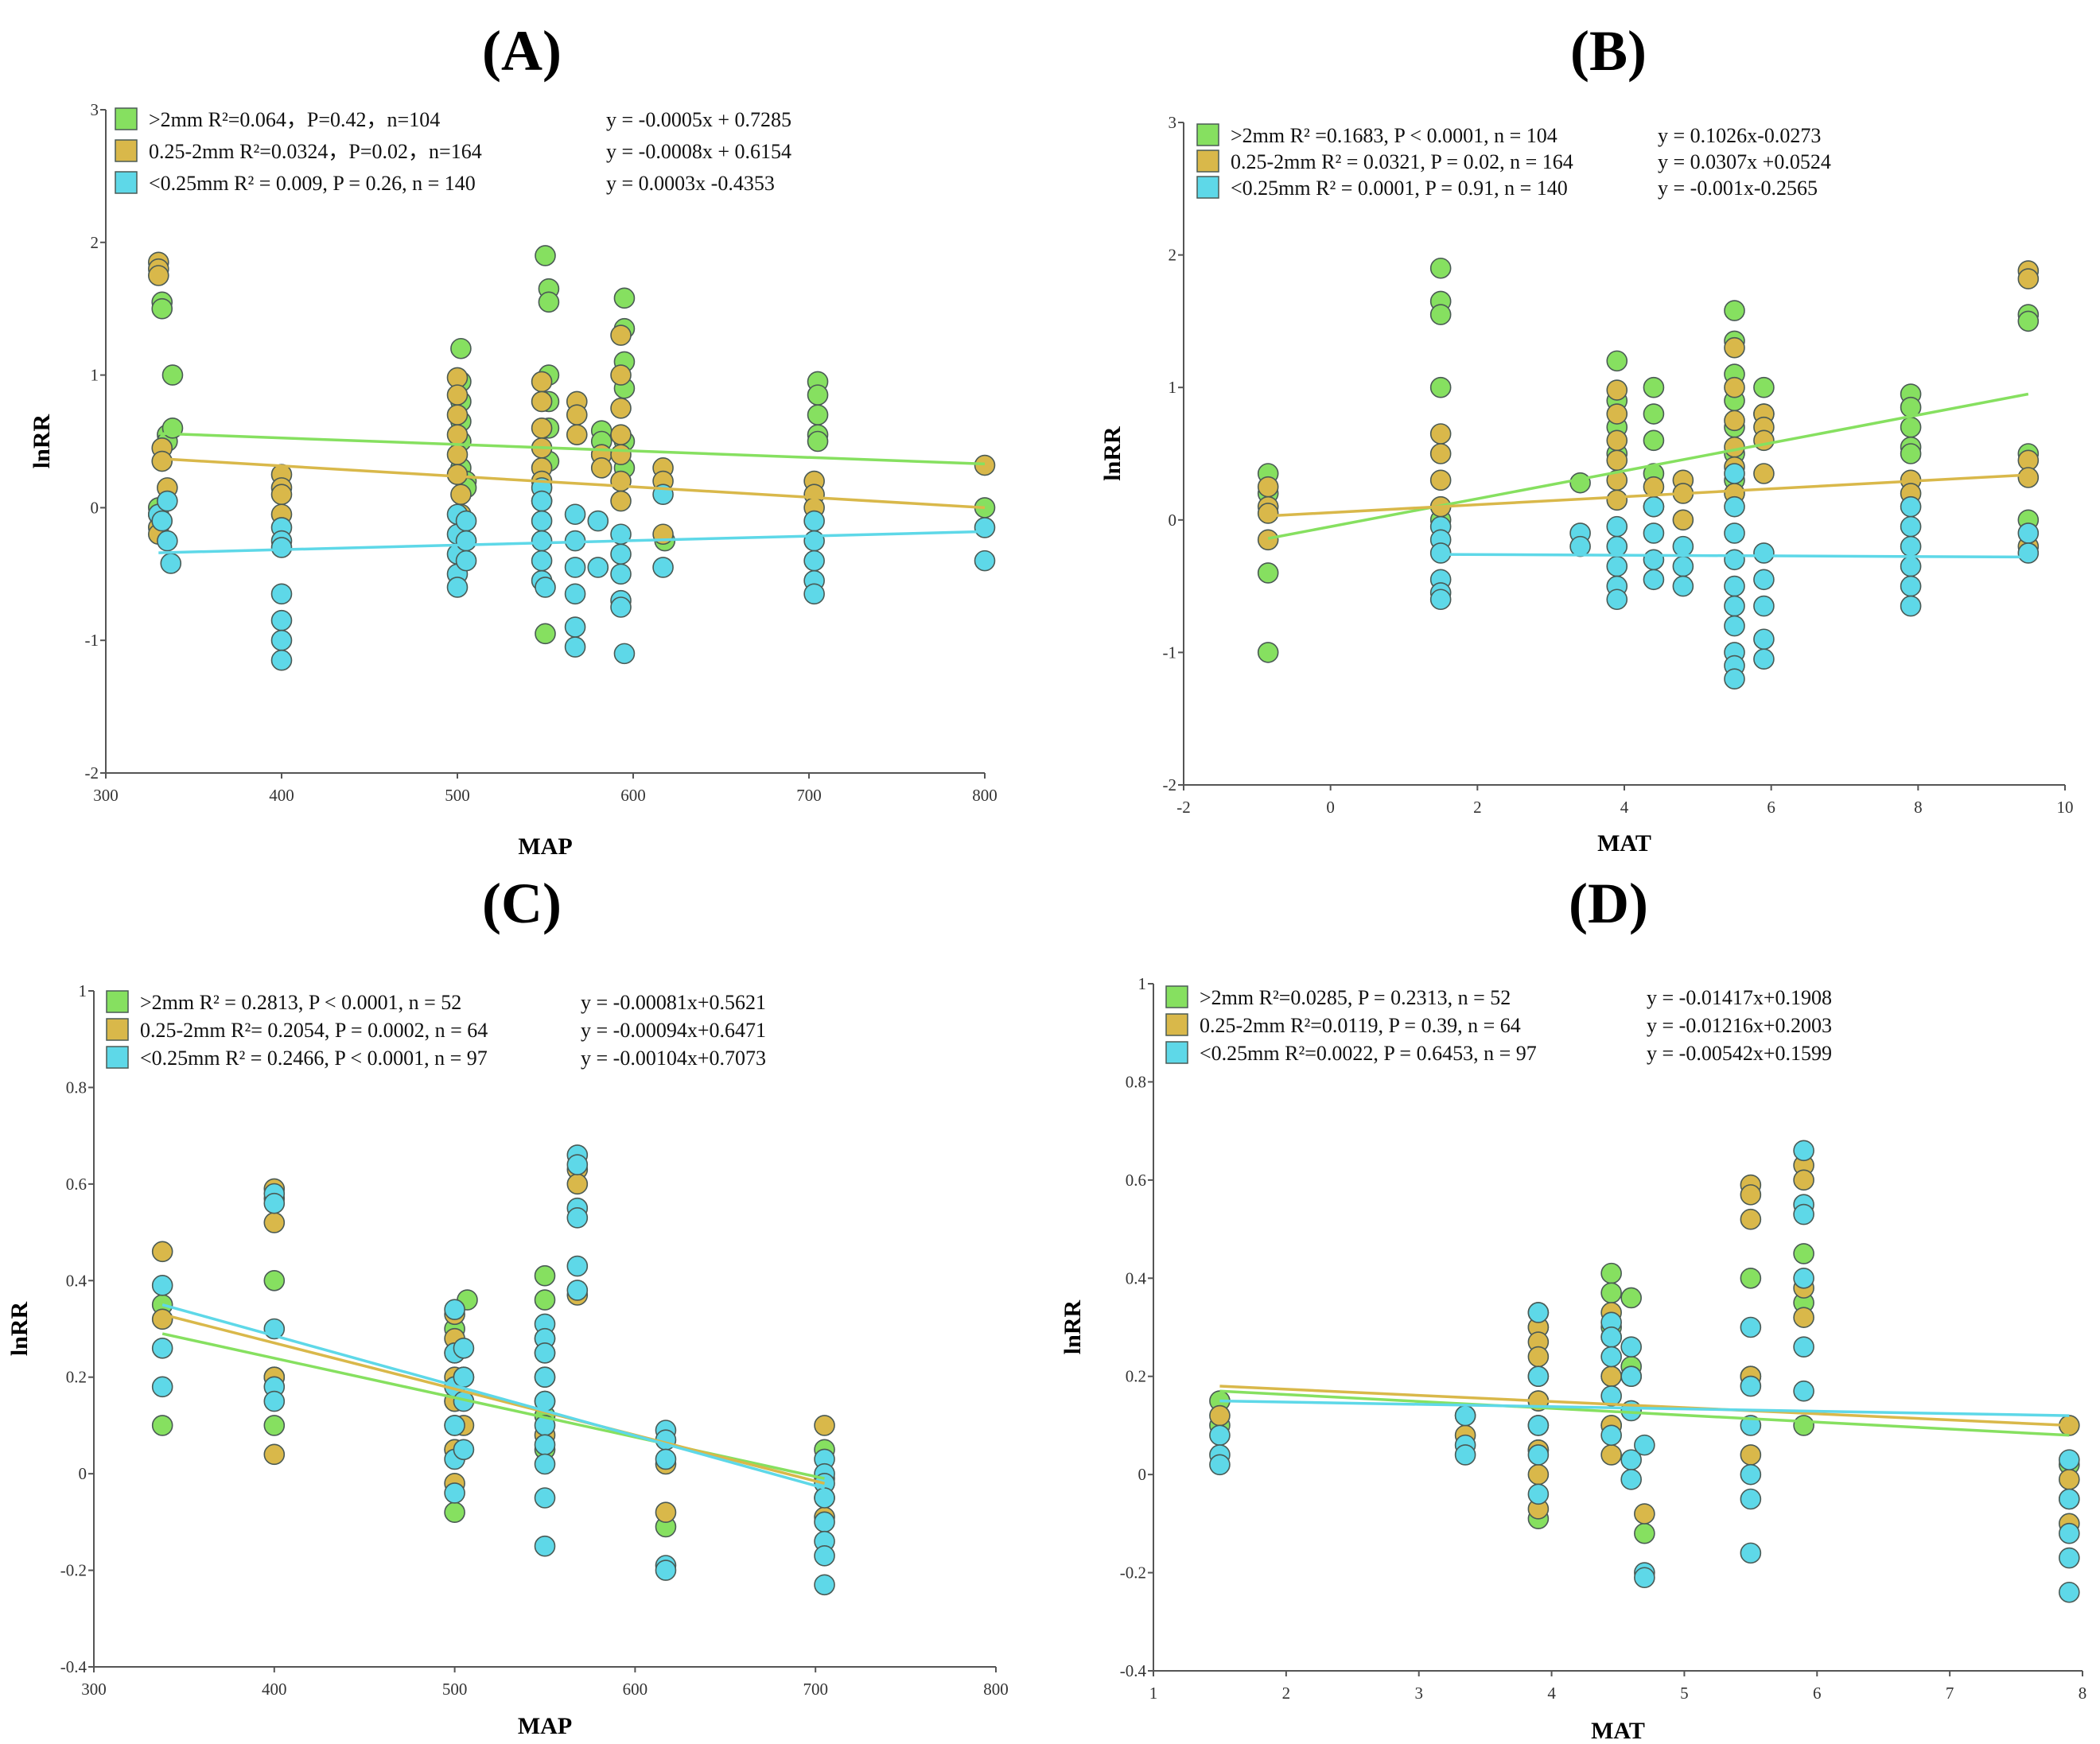 This screenshot has width=2100, height=1744. What do you see at coordinates (1355, 997) in the screenshot?
I see `legend-stats: >2mm R²=0.0285, P = 0.2313, n = 52` at bounding box center [1355, 997].